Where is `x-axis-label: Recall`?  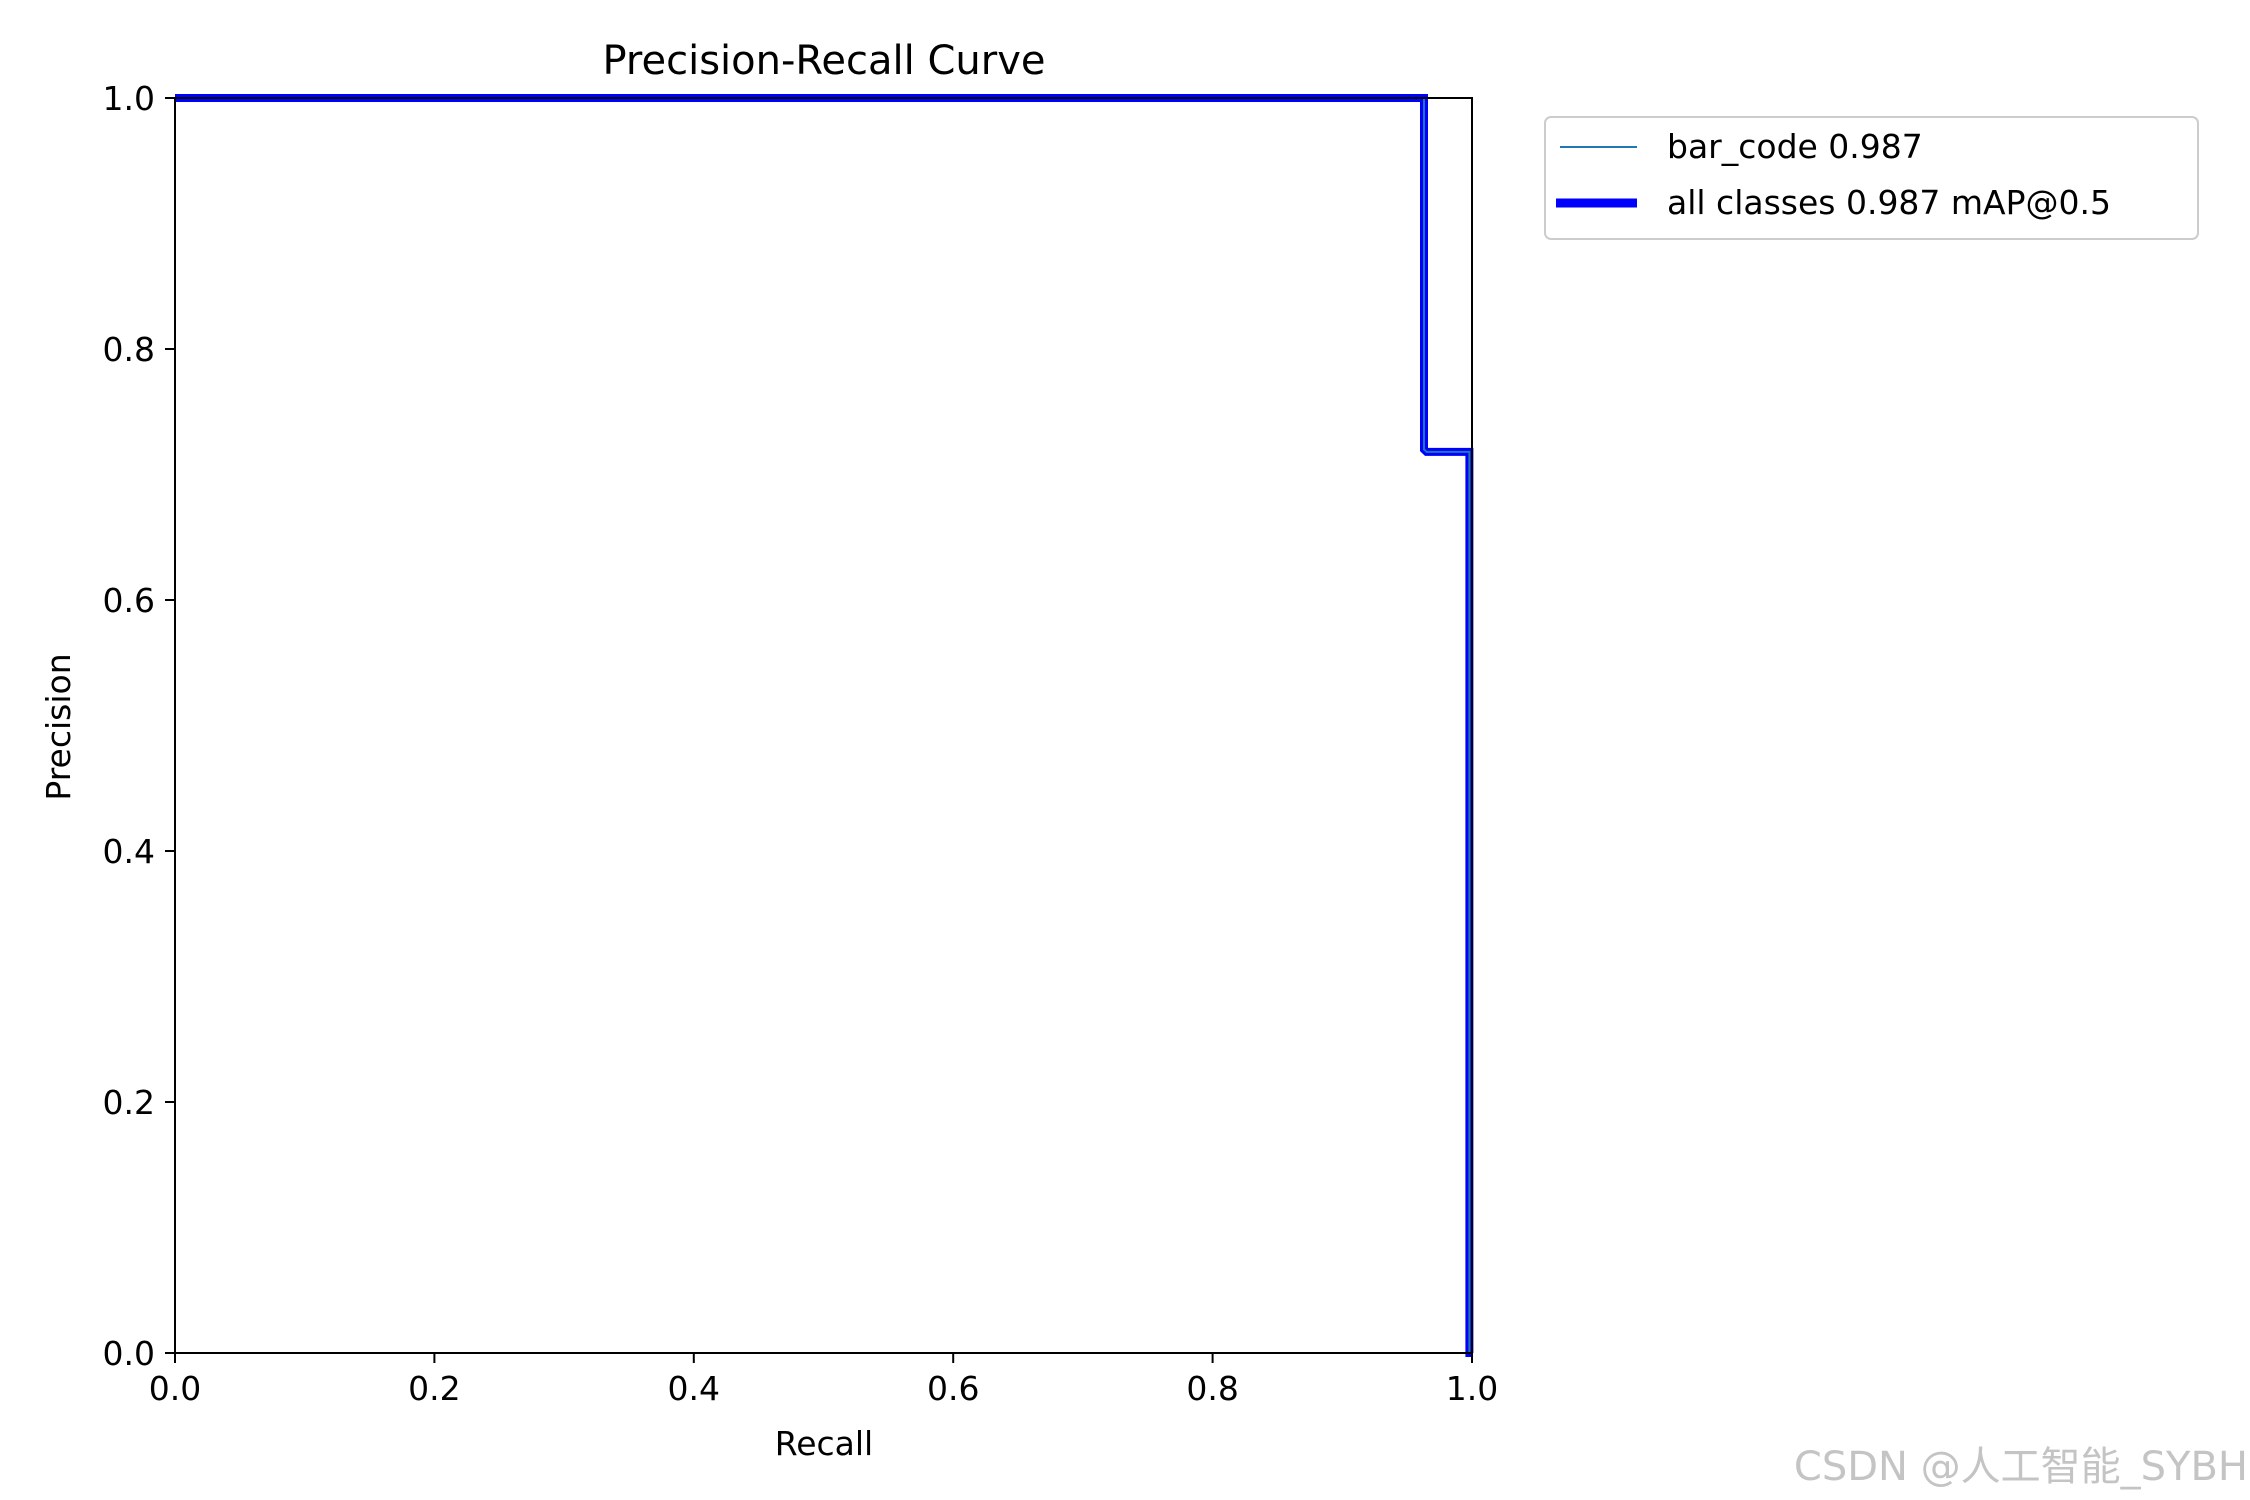 x-axis-label: Recall is located at coordinates (824, 1443).